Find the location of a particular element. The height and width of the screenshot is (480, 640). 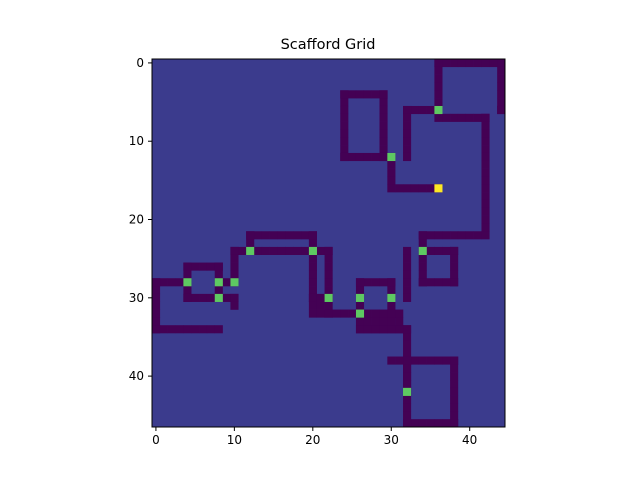

x-tick-label: 0 is located at coordinates (156, 440).